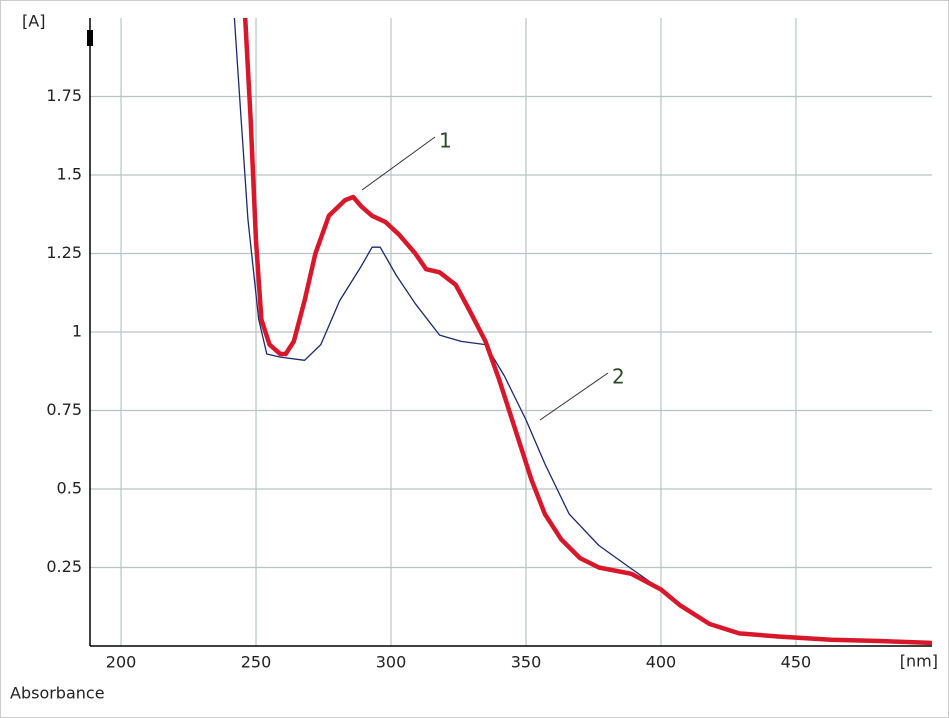 The height and width of the screenshot is (718, 949). What do you see at coordinates (64, 95) in the screenshot?
I see `y-tick-label: 1.75` at bounding box center [64, 95].